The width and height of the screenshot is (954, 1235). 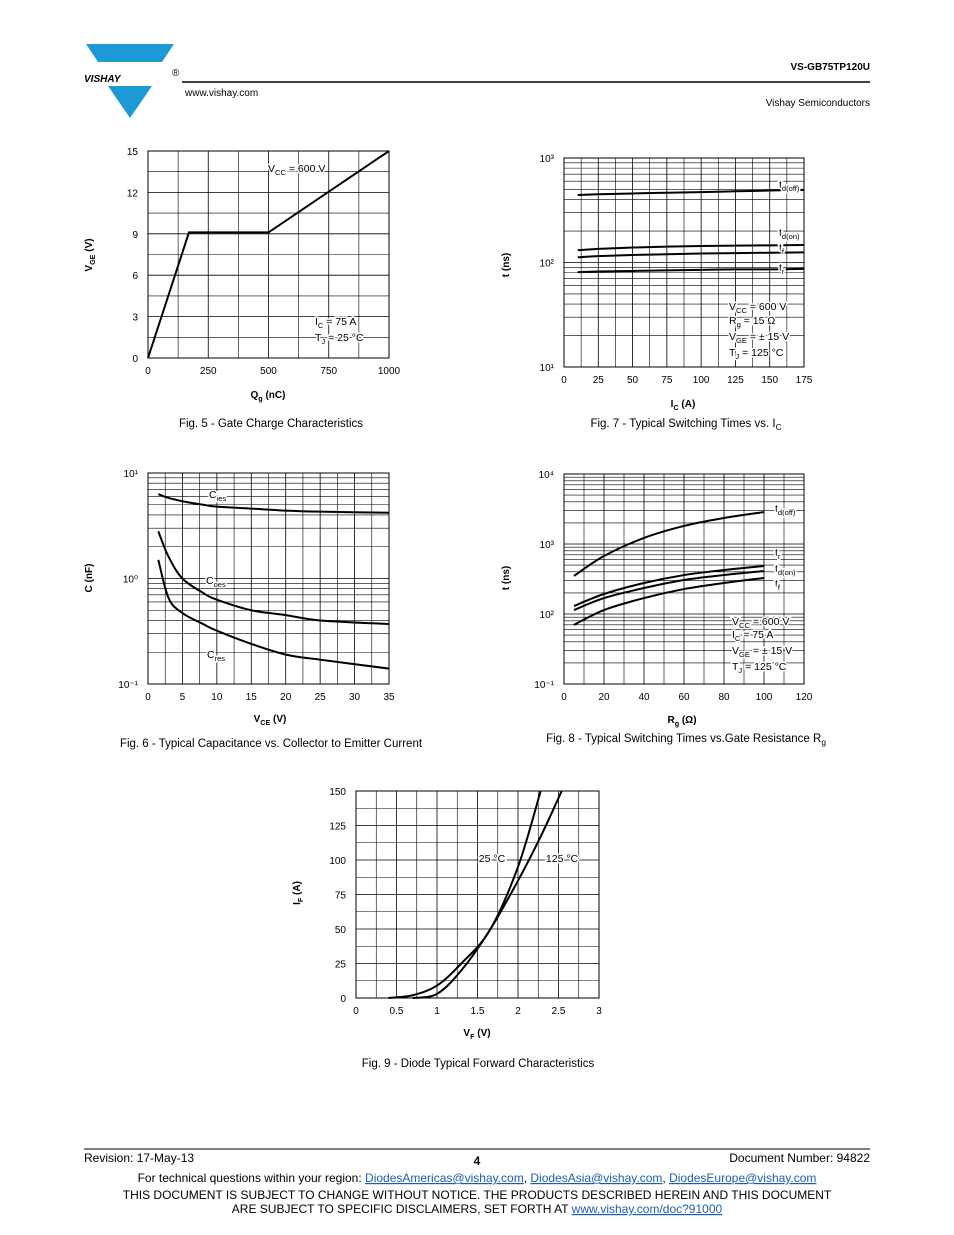 I want to click on annotation: TJ = 125 °C, so click(x=759, y=668).